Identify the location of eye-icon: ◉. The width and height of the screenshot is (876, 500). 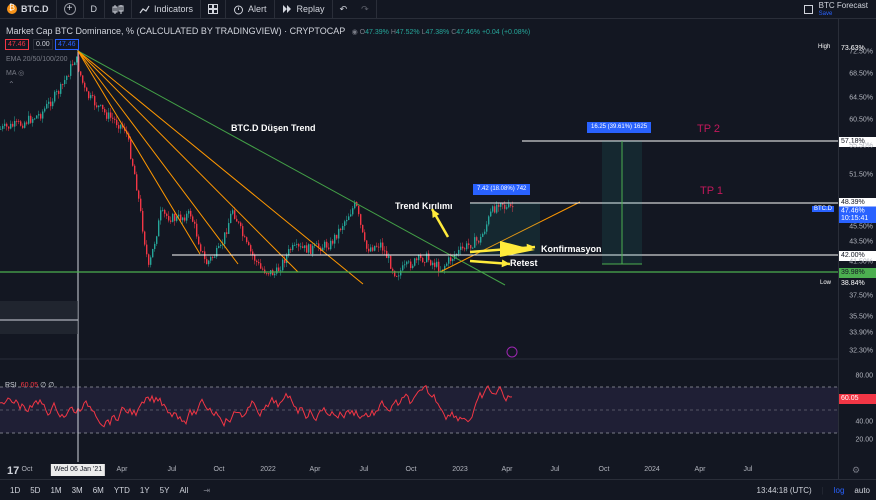
(354, 32).